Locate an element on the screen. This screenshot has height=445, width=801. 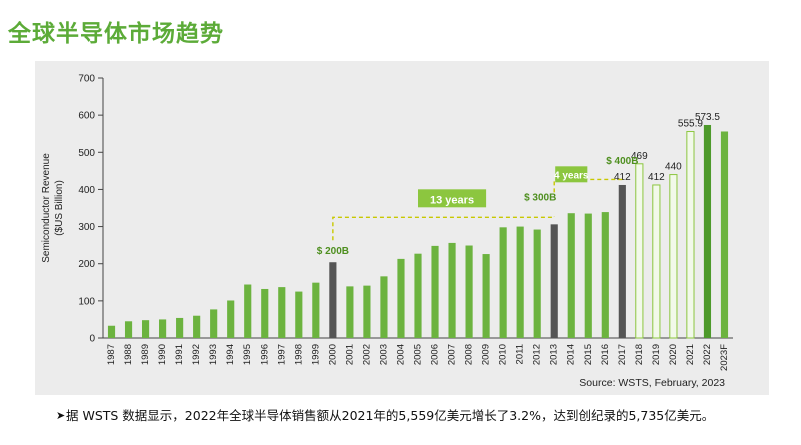
x-tick-label: 1997 is located at coordinates (281, 354).